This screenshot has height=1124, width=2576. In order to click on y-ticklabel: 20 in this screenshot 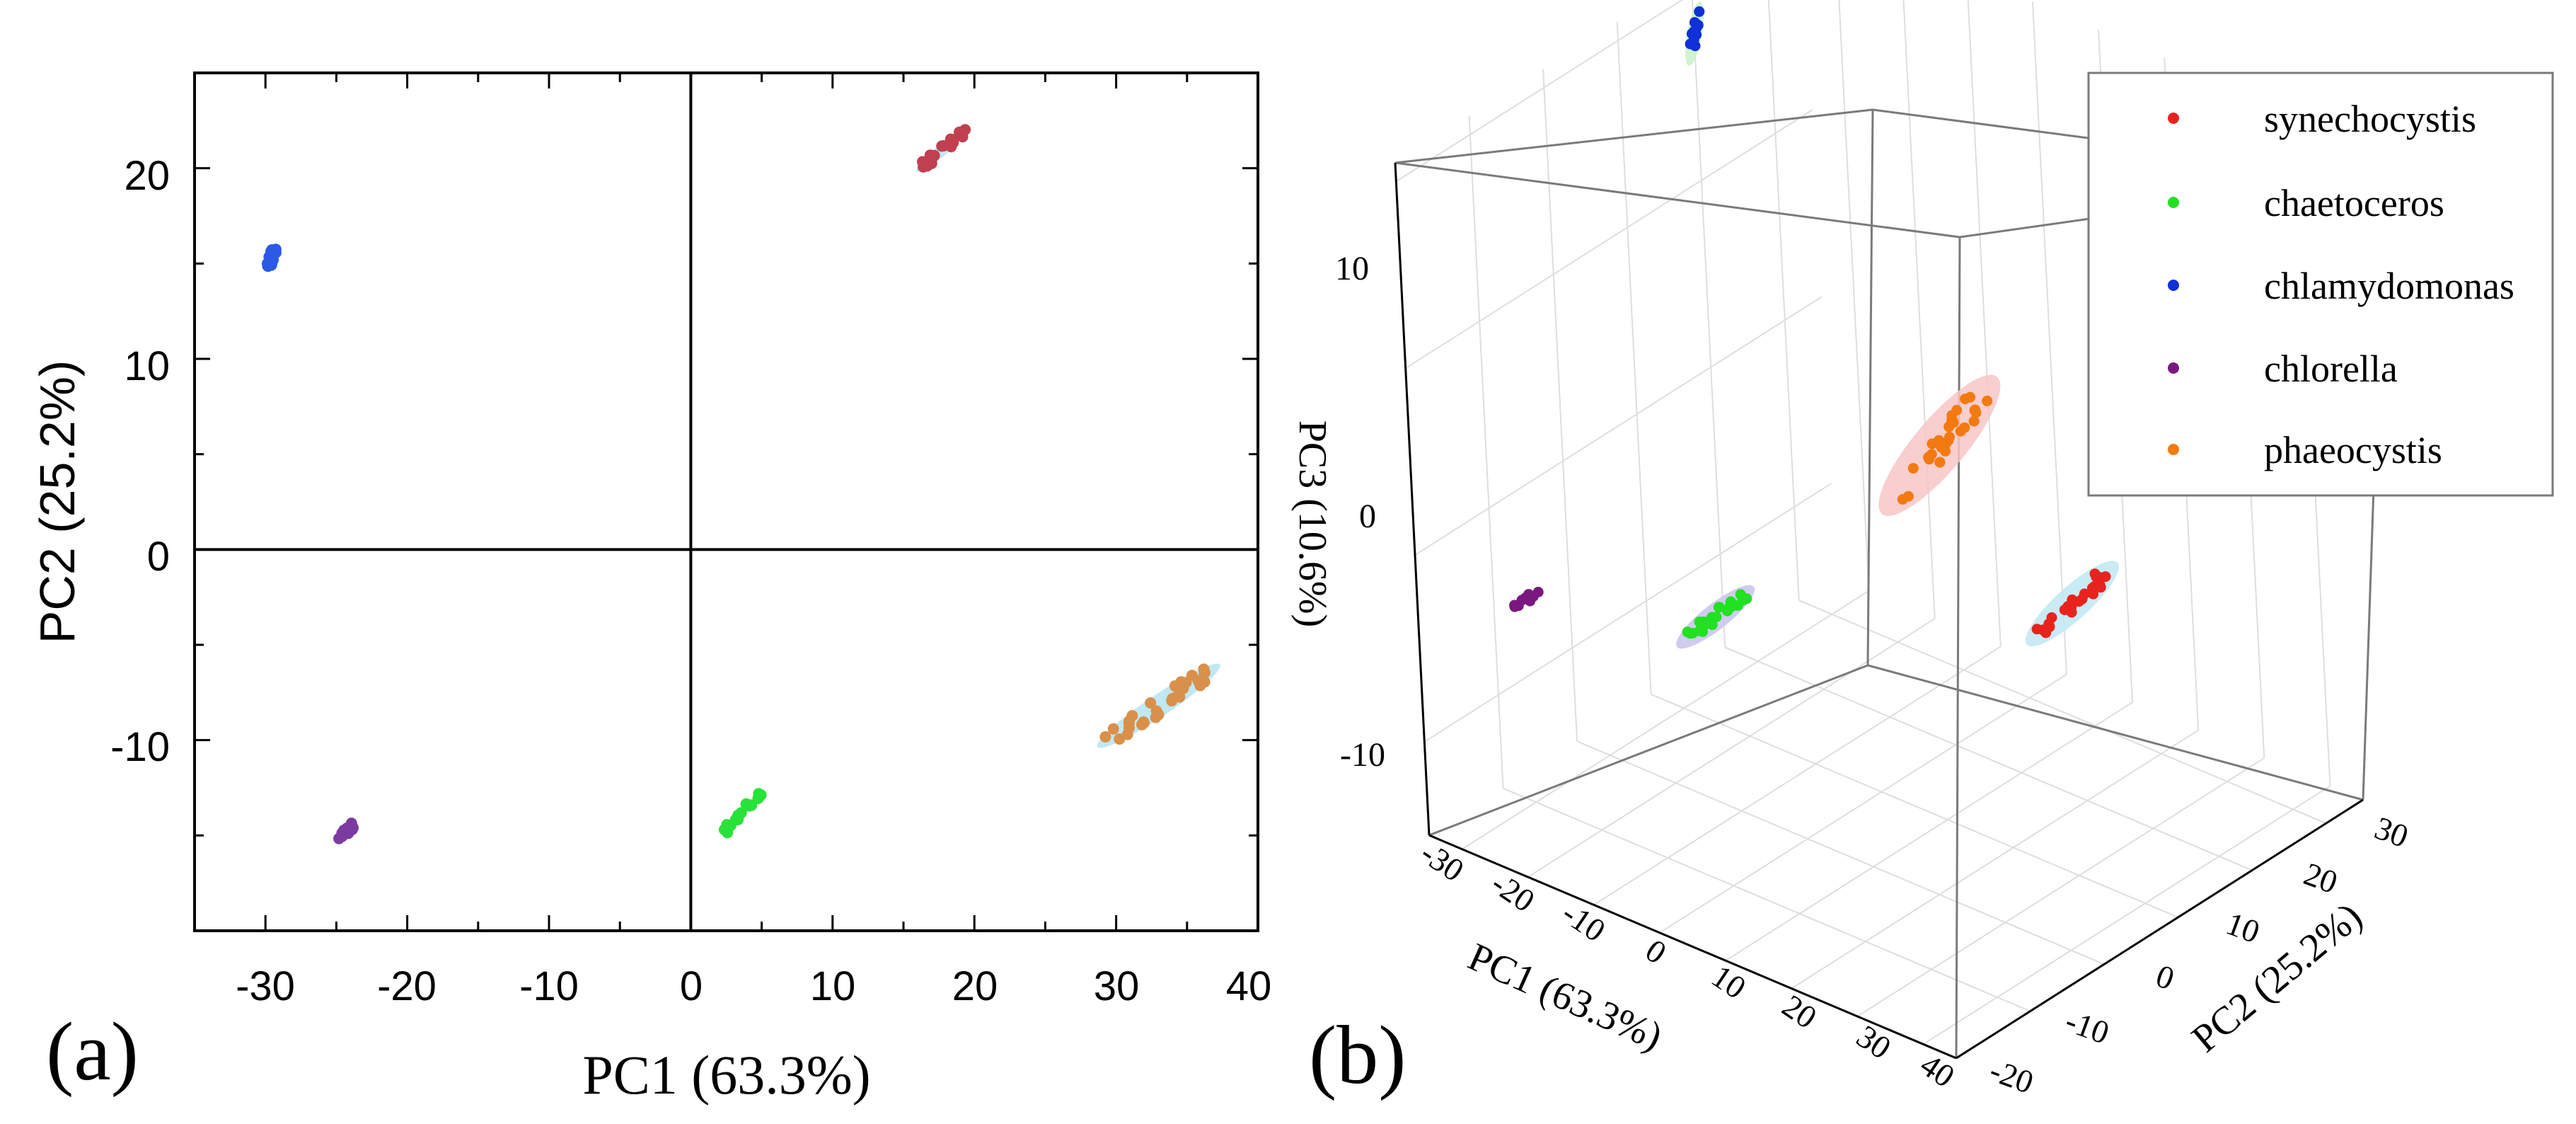, I will do `click(2321, 878)`.